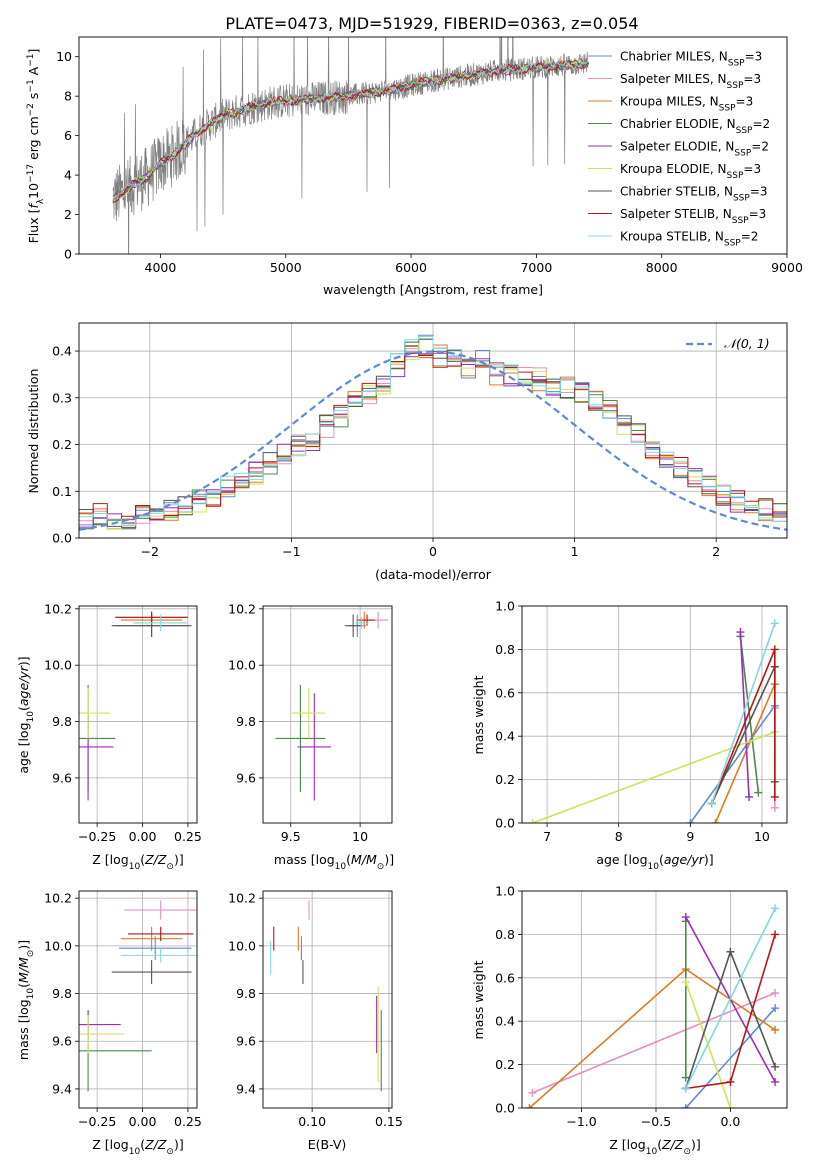  I want to click on x-tick-label: 10, so click(762, 836).